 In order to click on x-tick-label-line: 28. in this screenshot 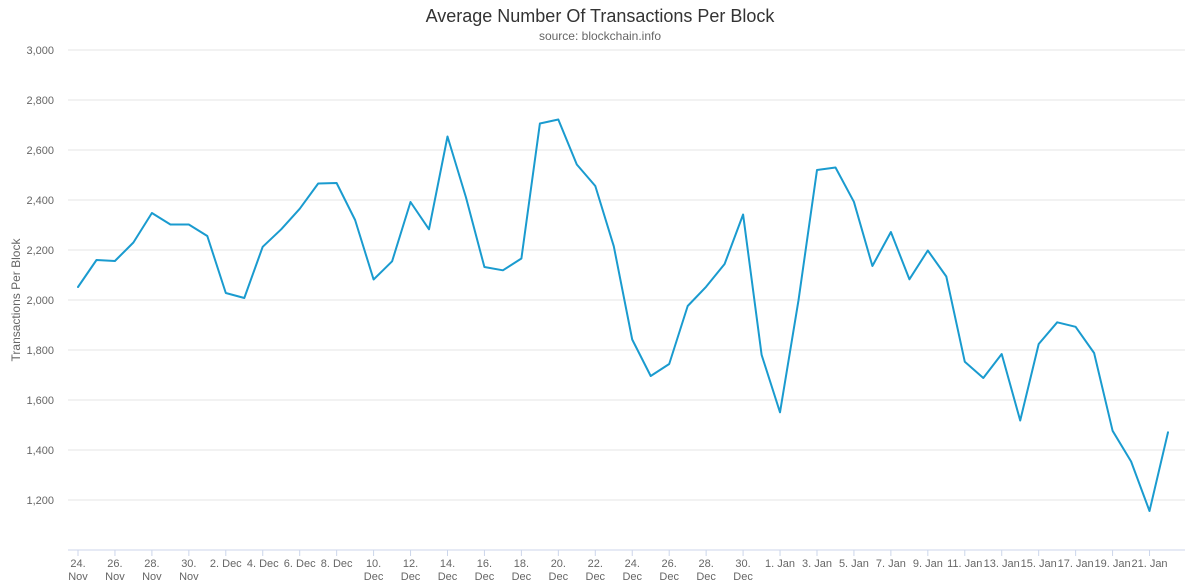, I will do `click(705, 564)`.